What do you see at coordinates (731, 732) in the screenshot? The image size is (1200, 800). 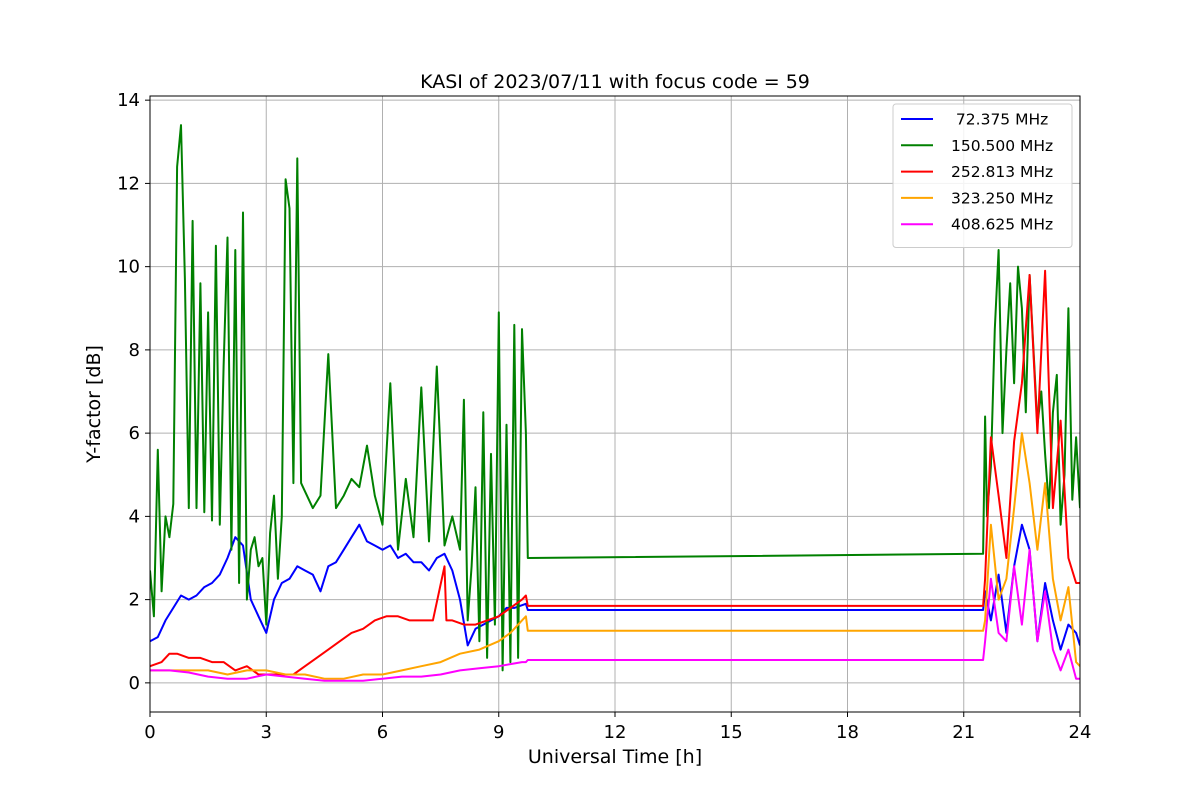 I see `x-tick-label: 15` at bounding box center [731, 732].